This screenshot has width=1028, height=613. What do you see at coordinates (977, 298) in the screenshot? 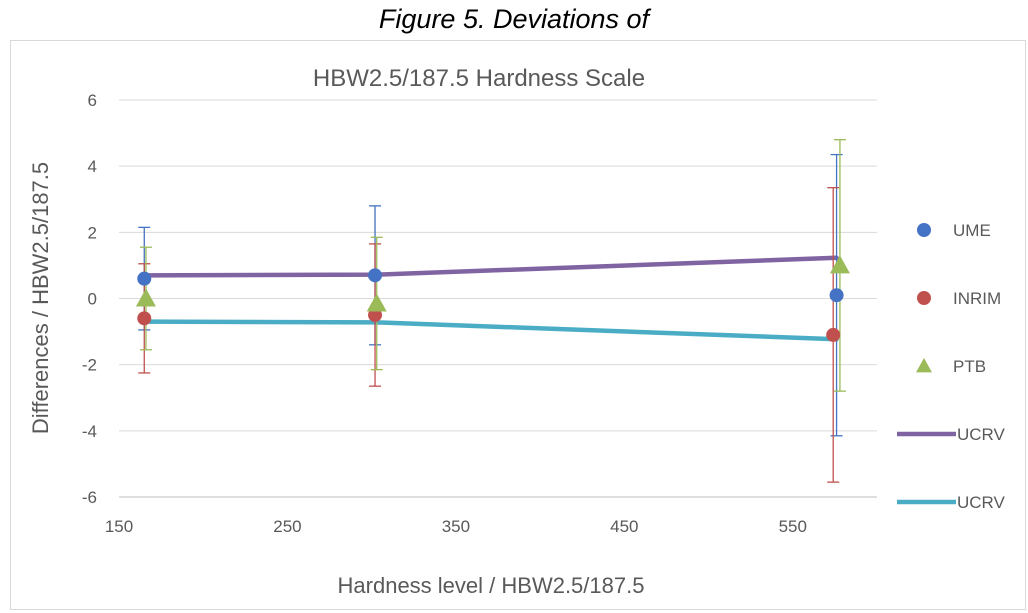
I see `legend-label: INRIM` at bounding box center [977, 298].